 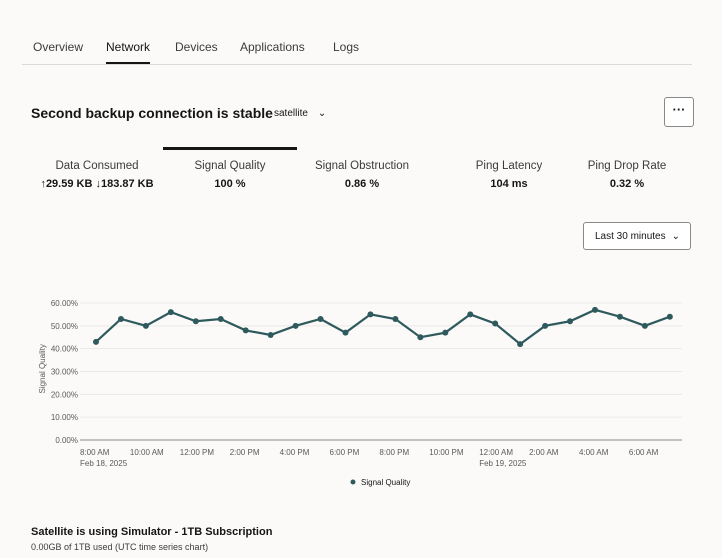 I want to click on x-tick-label: 4:00 AM, so click(x=594, y=452).